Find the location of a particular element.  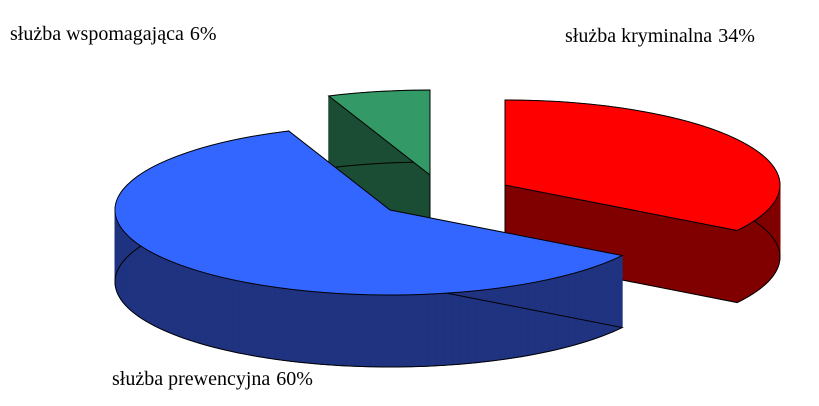

slice-label: służba kryminalna 34% is located at coordinates (660, 36).